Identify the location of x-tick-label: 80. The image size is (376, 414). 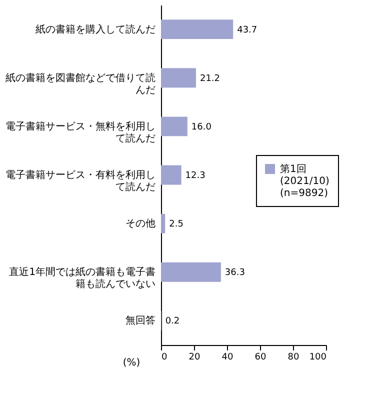
(294, 357).